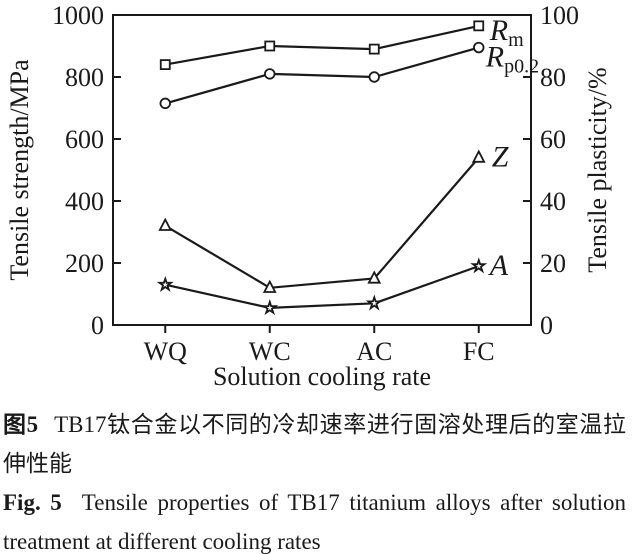 This screenshot has width=634, height=554. I want to click on marker-square-Rm-FC, so click(479, 26).